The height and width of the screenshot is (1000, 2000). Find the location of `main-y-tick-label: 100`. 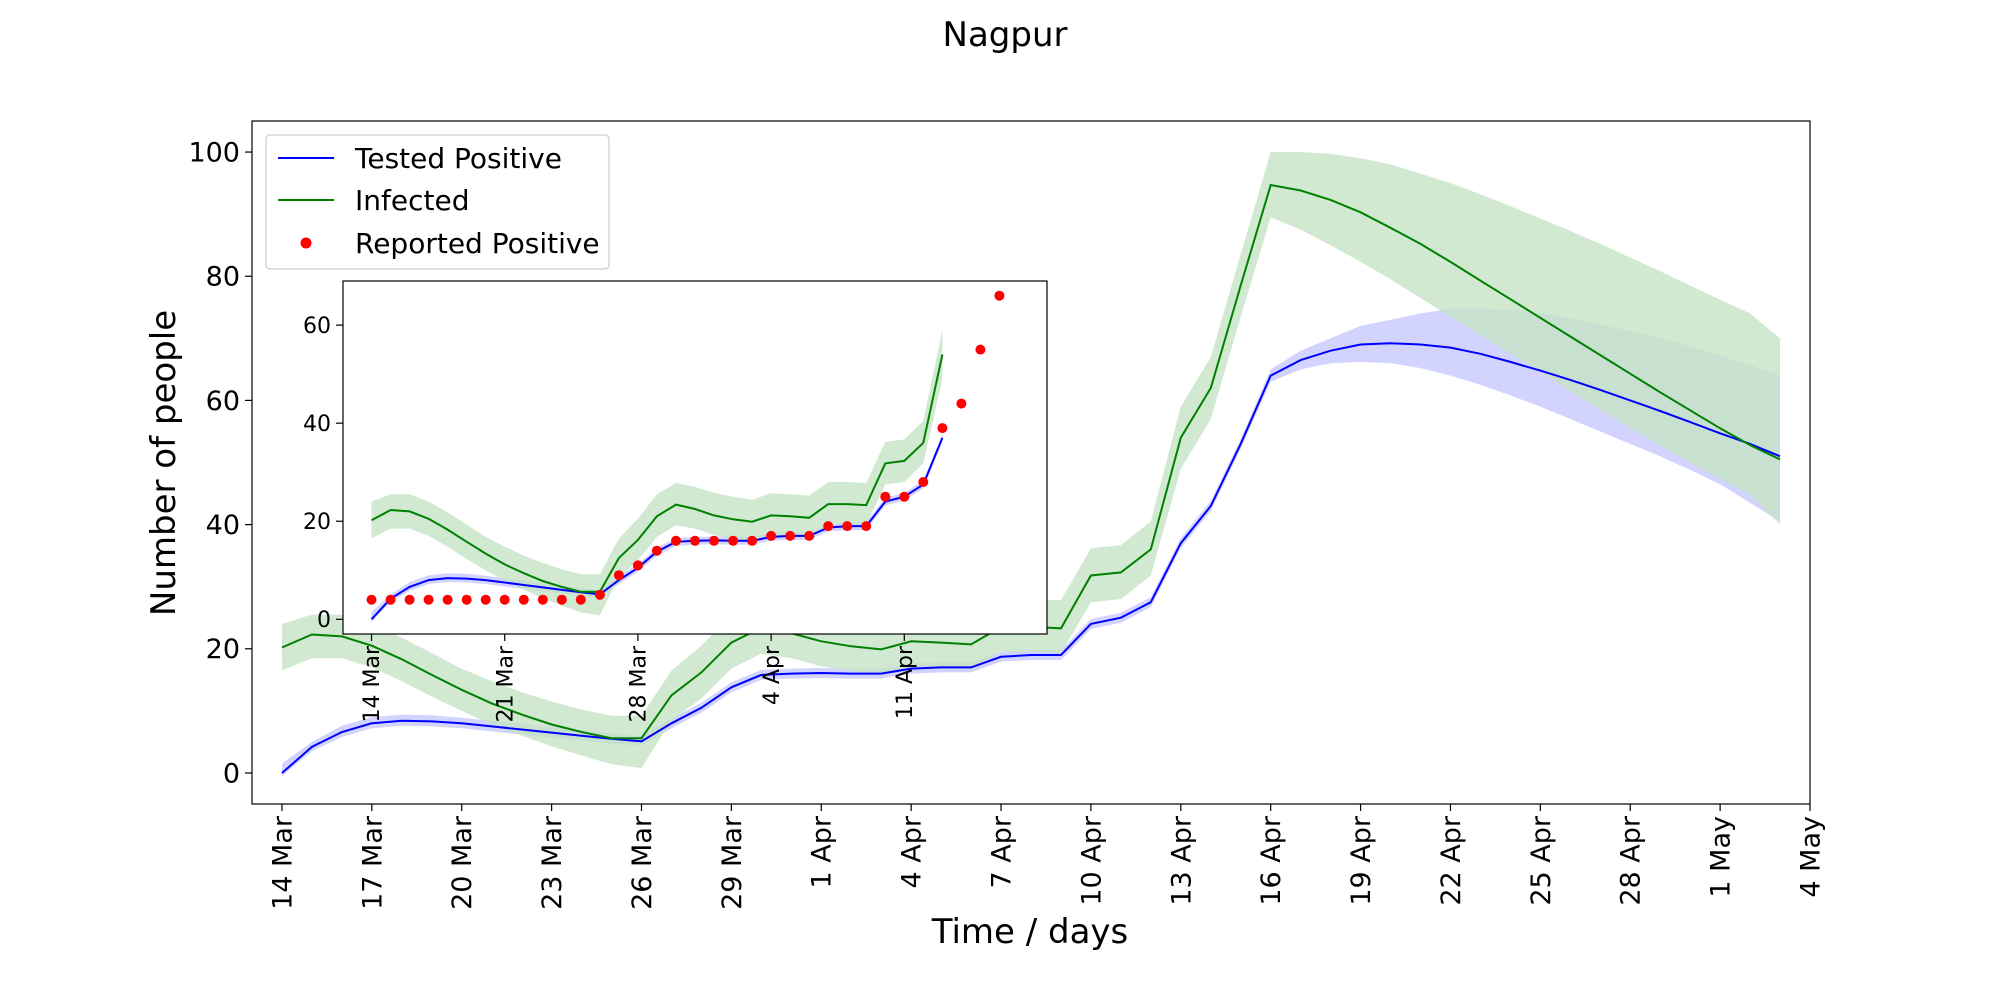

main-y-tick-label: 100 is located at coordinates (214, 152).